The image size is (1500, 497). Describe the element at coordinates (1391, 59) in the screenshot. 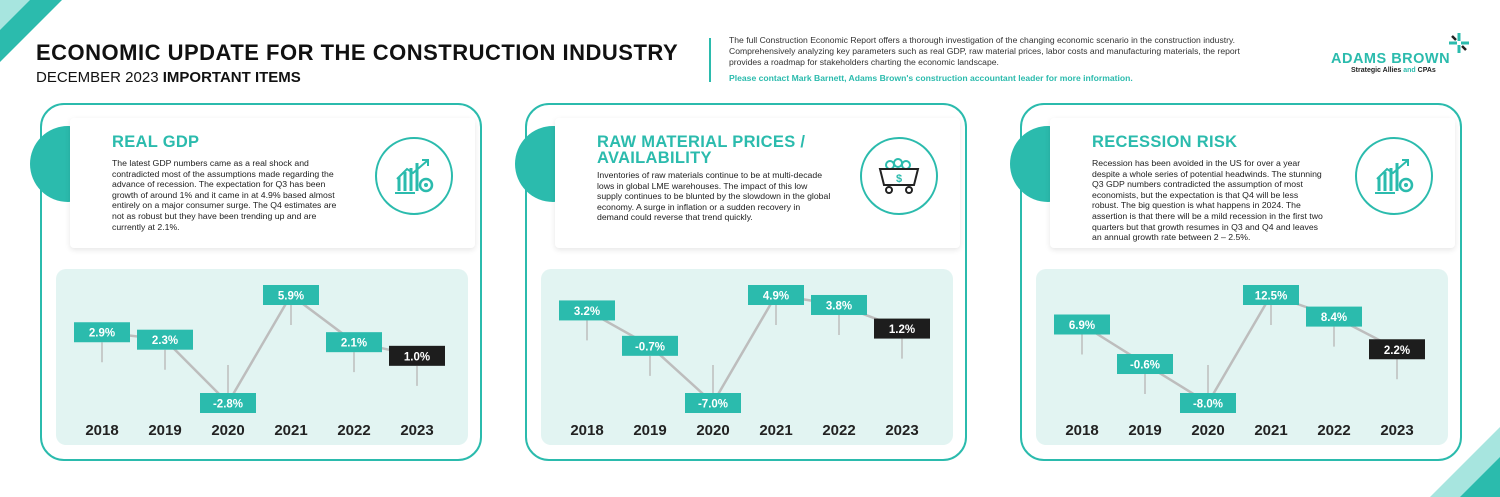

I see `logo-name: ADAMS BROWN` at that location.